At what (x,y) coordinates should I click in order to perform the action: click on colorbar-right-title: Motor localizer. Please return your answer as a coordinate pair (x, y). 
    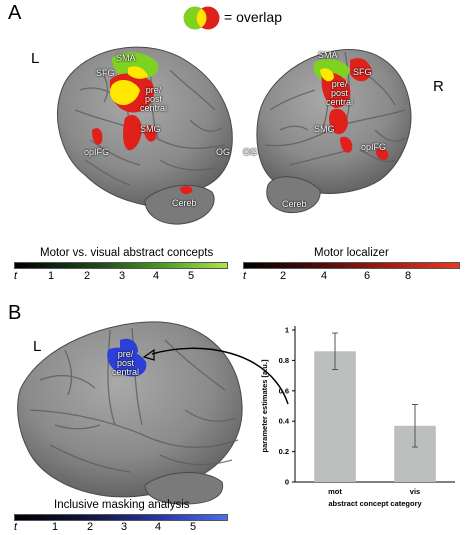
    Looking at the image, I should click on (351, 253).